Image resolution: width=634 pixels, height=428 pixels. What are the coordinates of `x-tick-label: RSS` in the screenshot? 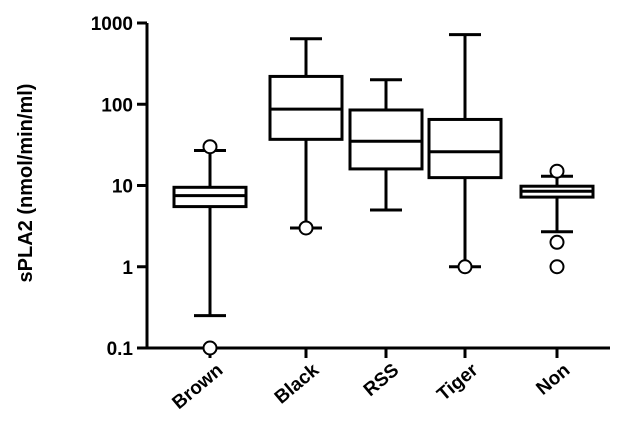 It's located at (381, 380).